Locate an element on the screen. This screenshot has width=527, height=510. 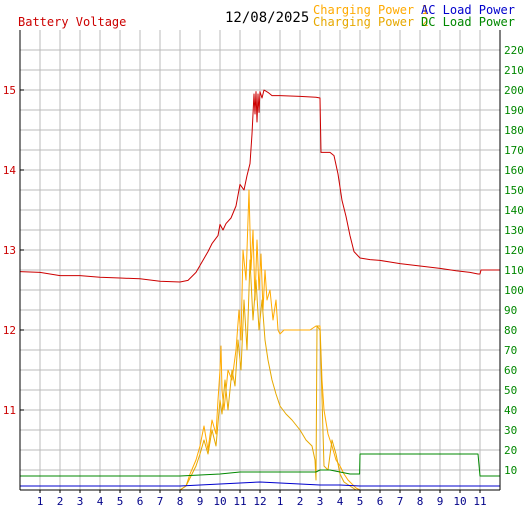
left-axis-tick-label: 14 is located at coordinates (10, 170).